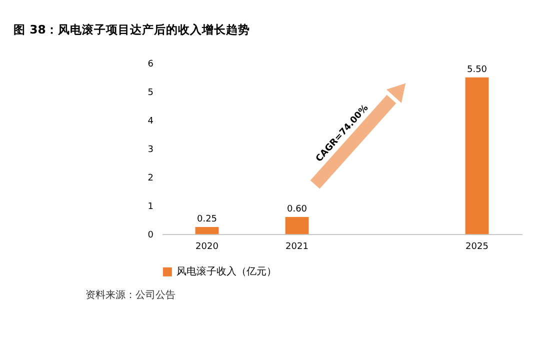  What do you see at coordinates (151, 207) in the screenshot?
I see `y-tick-label: 1` at bounding box center [151, 207].